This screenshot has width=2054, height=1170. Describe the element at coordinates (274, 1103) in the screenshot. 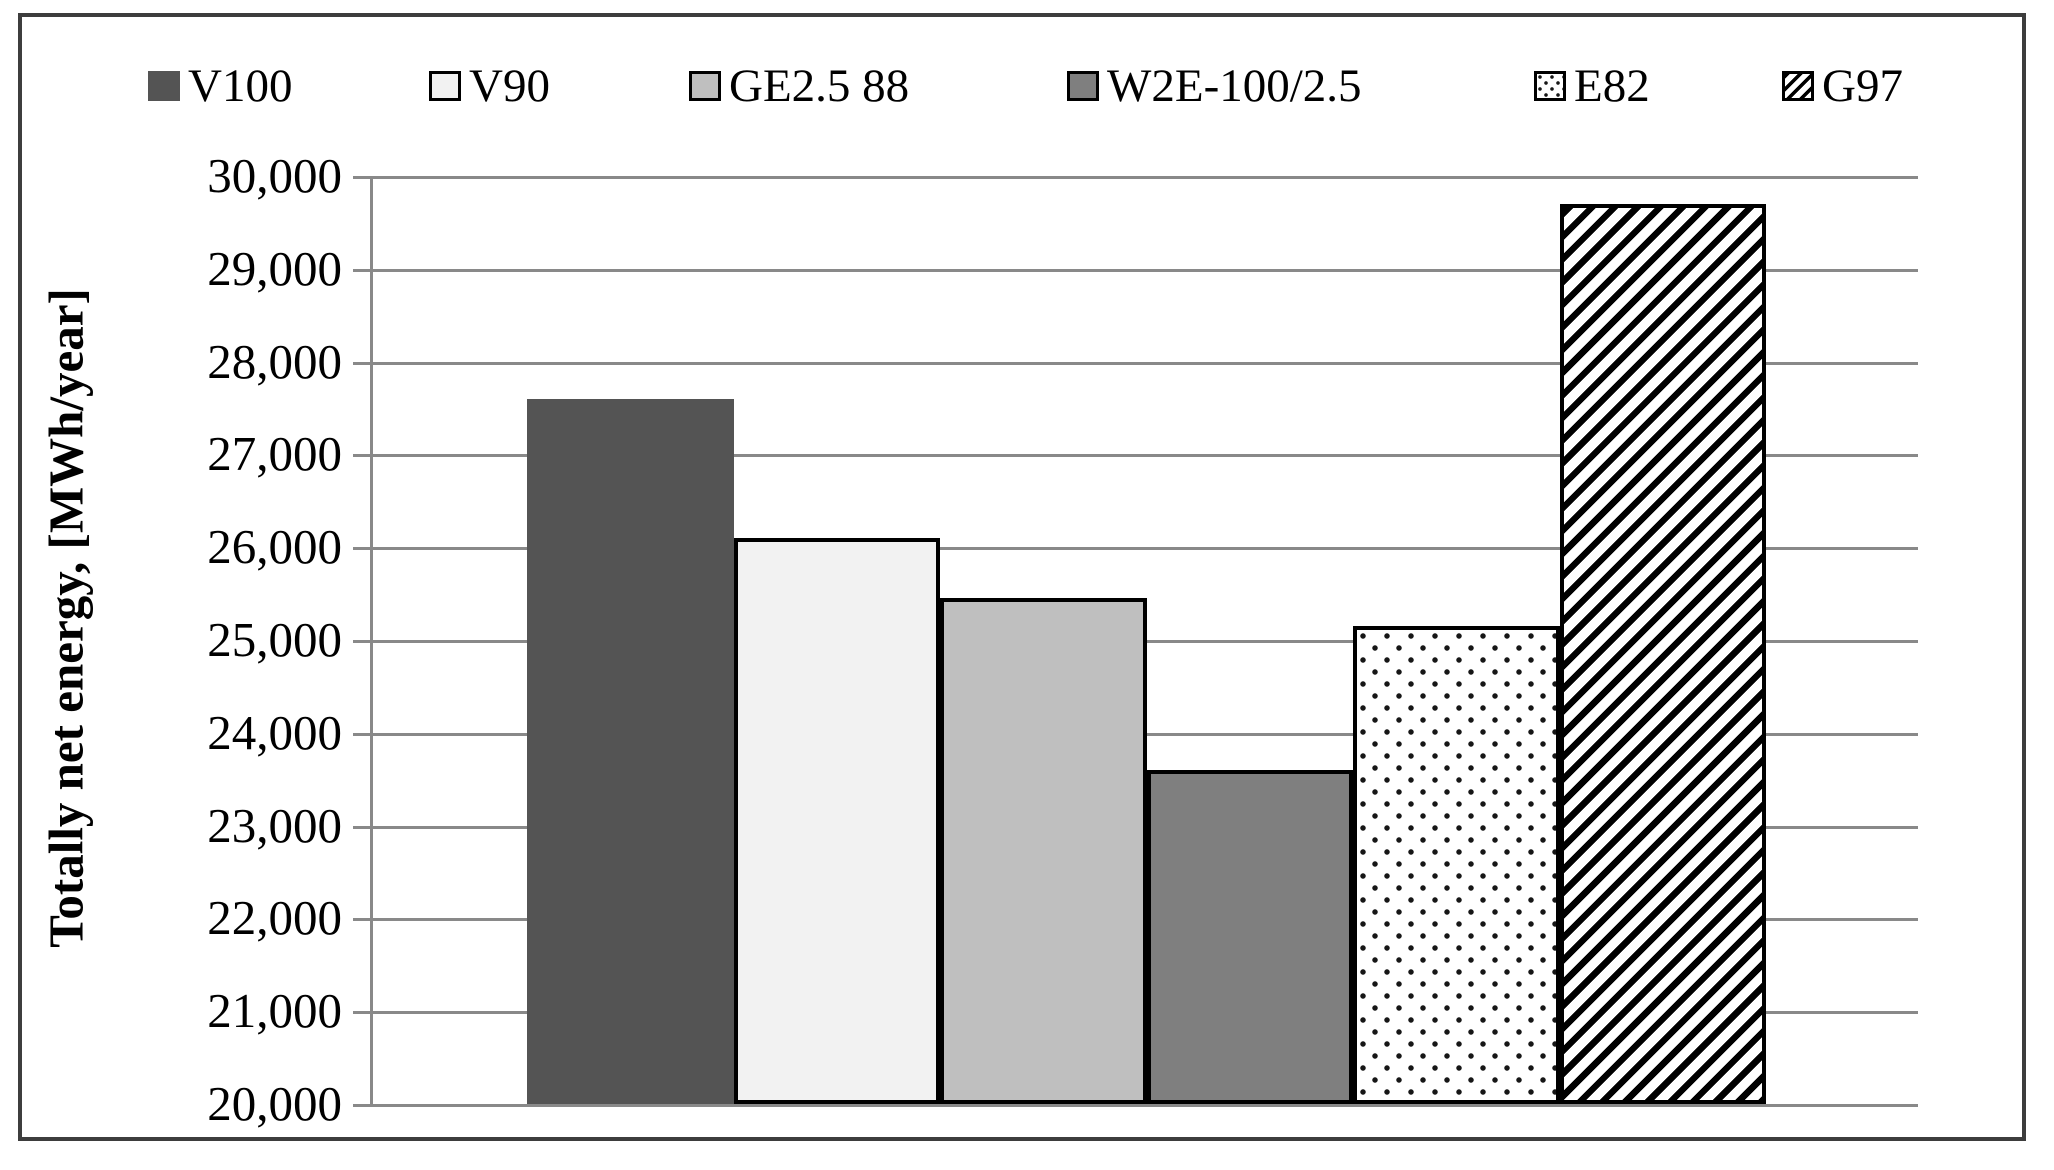

I see `y-axis-tick-label: 20,000` at that location.